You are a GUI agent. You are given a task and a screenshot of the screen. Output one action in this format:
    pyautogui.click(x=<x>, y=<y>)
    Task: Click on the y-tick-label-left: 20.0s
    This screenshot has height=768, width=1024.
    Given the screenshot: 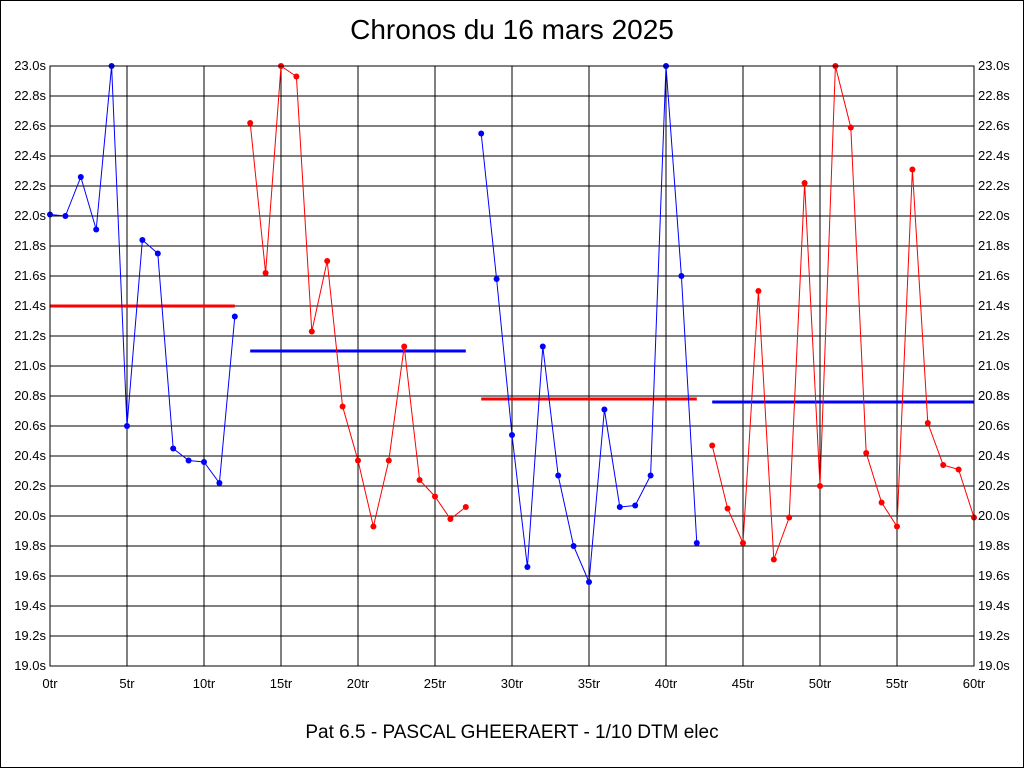 What is the action you would take?
    pyautogui.click(x=30, y=515)
    